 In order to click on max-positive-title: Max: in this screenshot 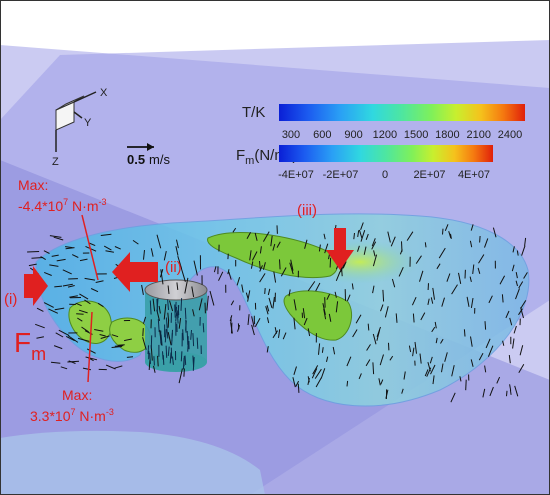, I will do `click(77, 395)`.